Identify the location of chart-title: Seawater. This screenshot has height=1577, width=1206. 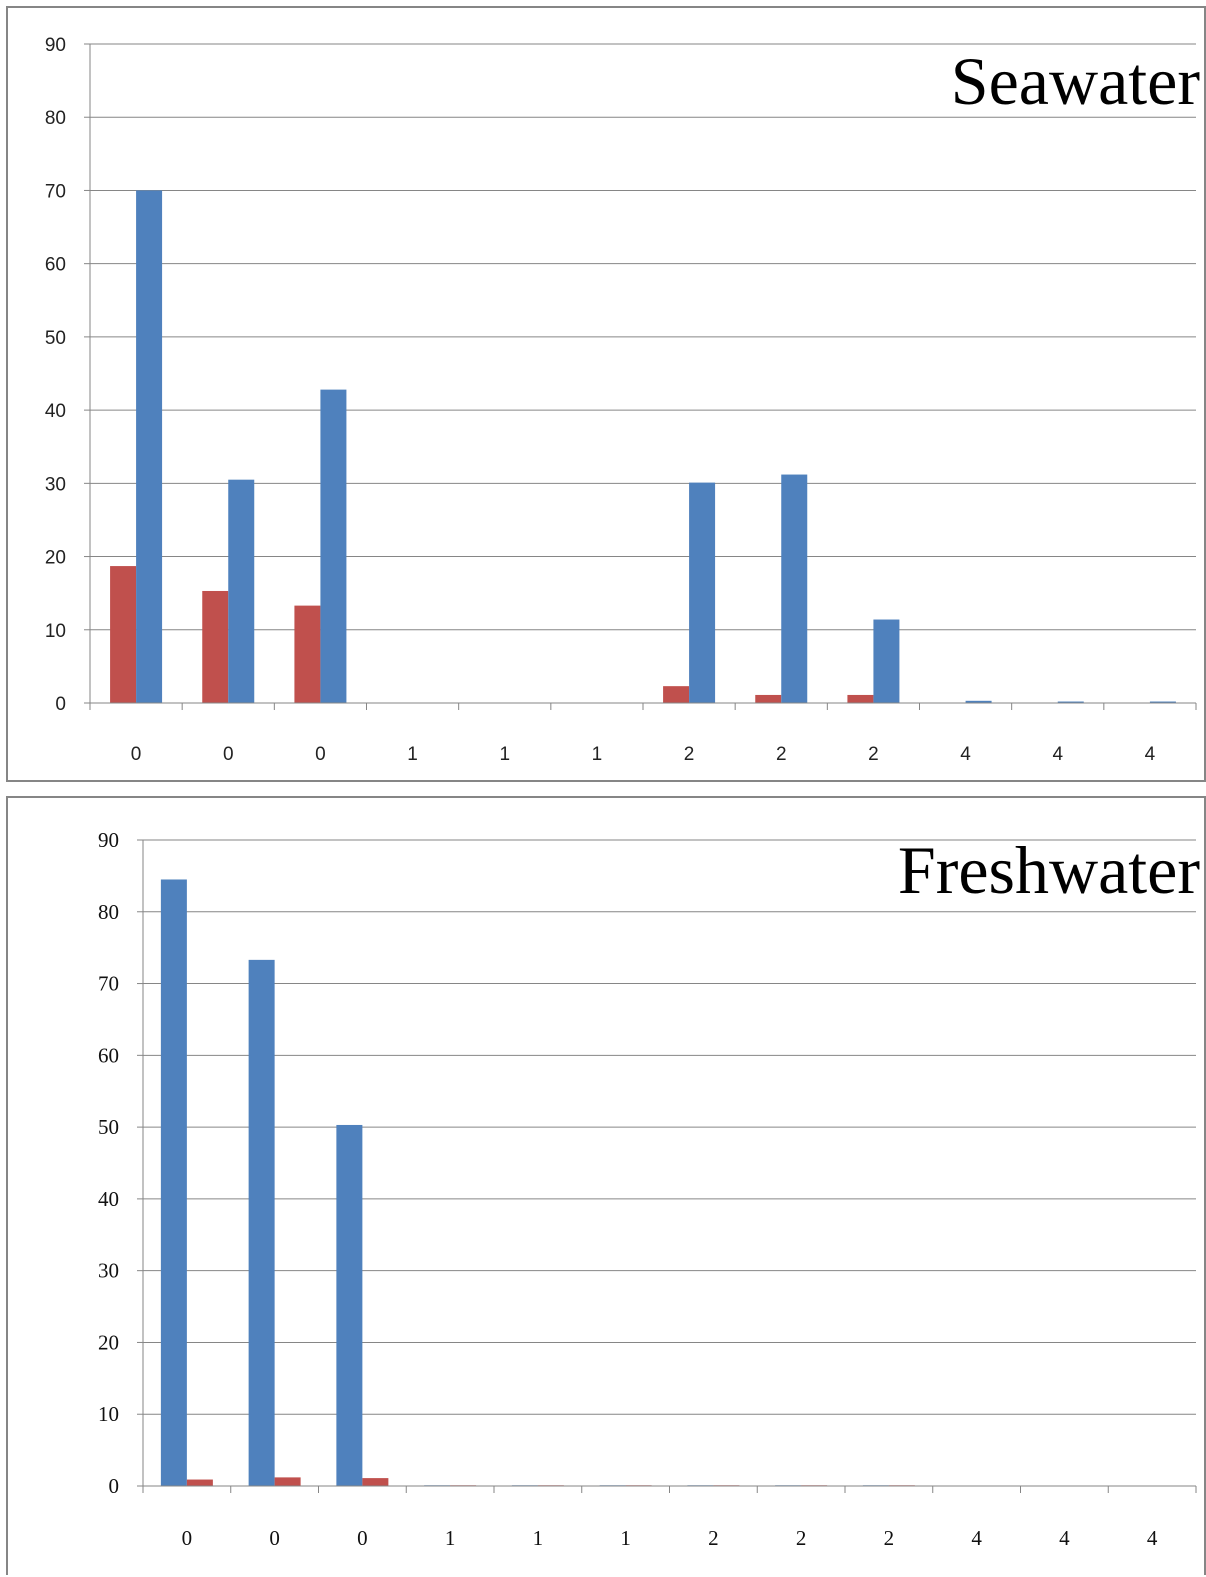
(1076, 81).